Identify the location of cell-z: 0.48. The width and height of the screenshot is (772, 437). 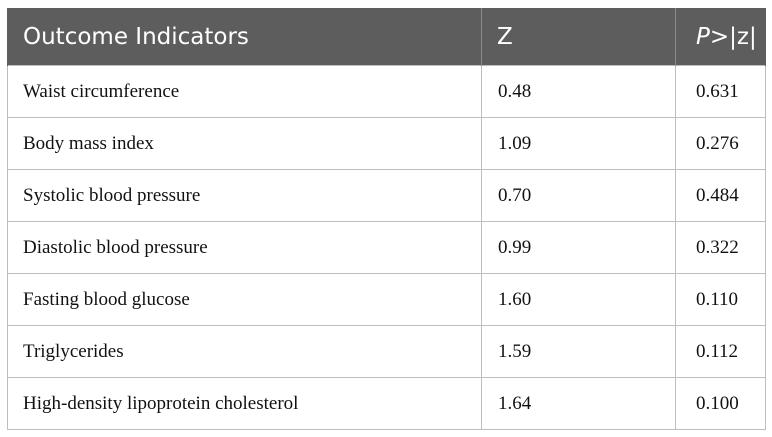
(578, 91).